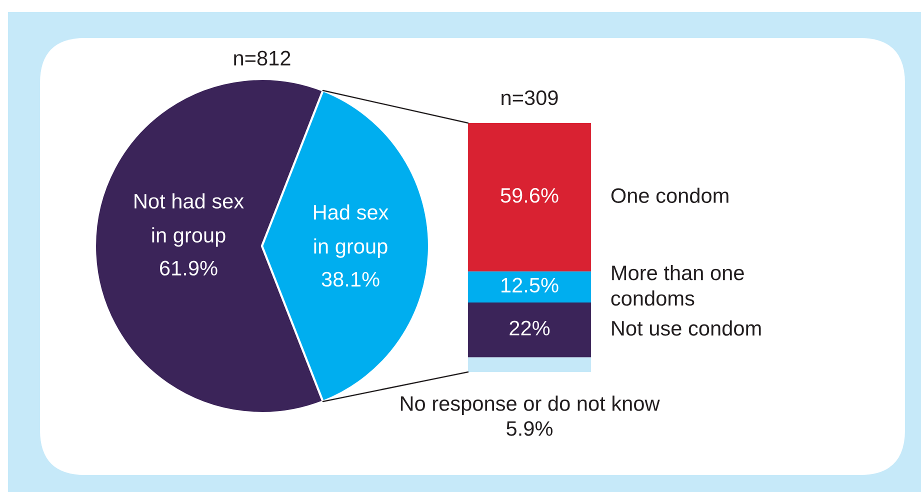  Describe the element at coordinates (530, 98) in the screenshot. I see `chart-title: n=309` at that location.